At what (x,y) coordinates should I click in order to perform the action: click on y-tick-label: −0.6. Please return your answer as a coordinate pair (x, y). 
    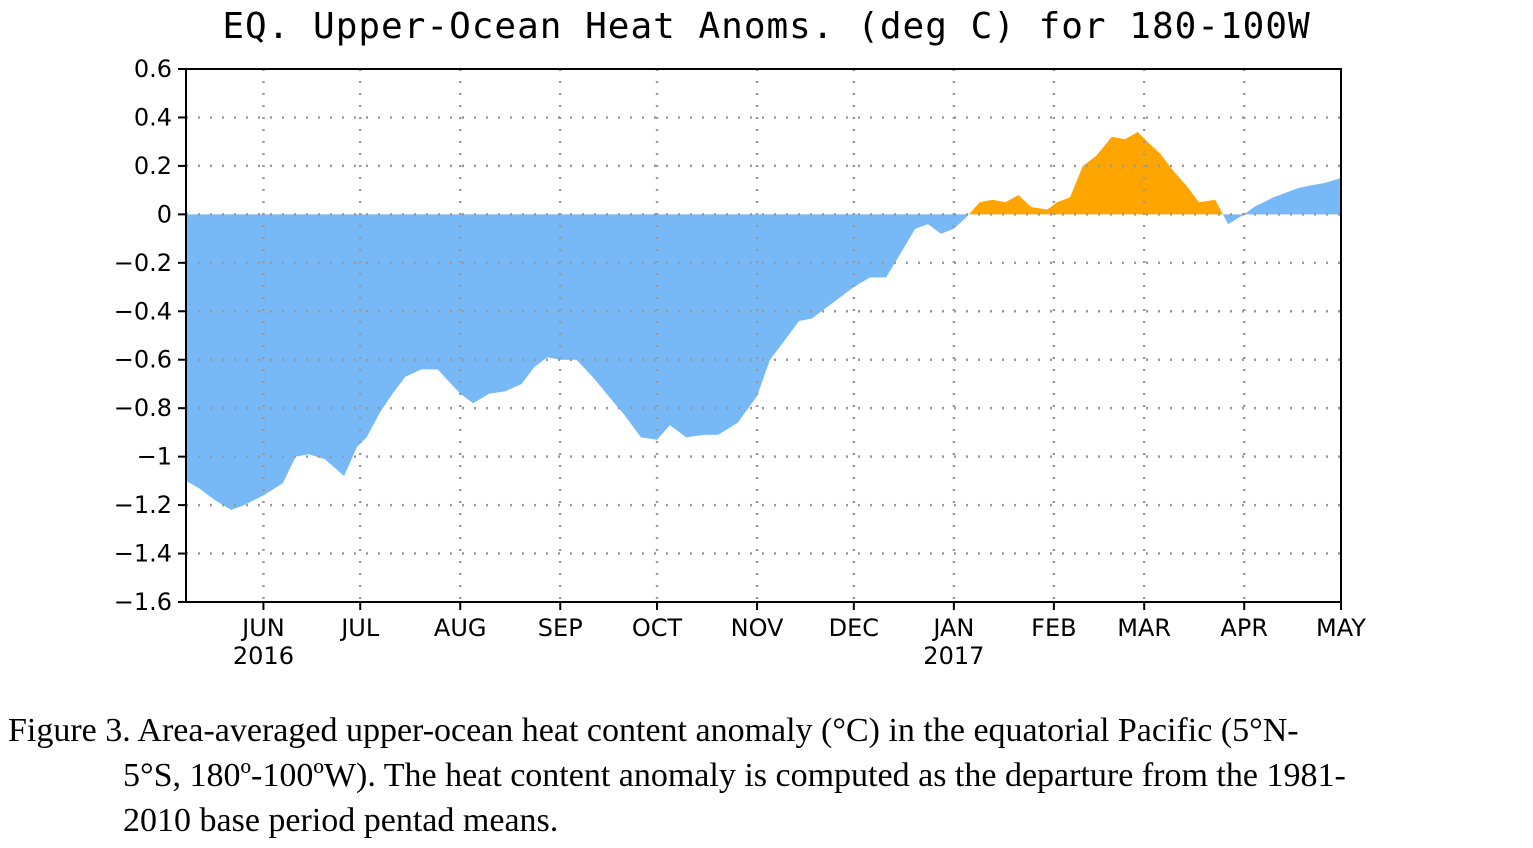
    Looking at the image, I should click on (143, 360).